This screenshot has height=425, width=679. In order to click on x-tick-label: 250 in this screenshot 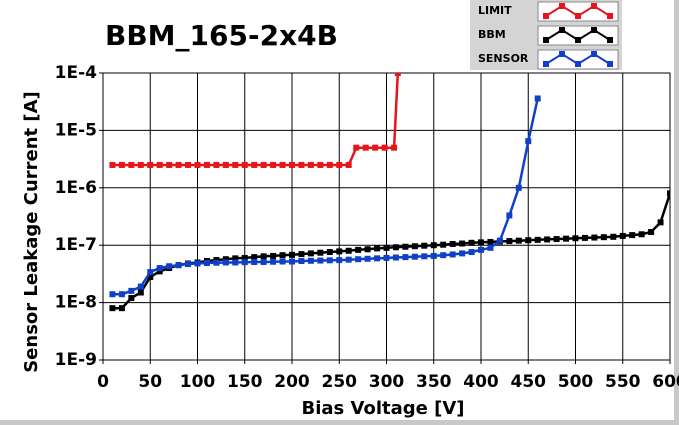, I will do `click(340, 382)`.